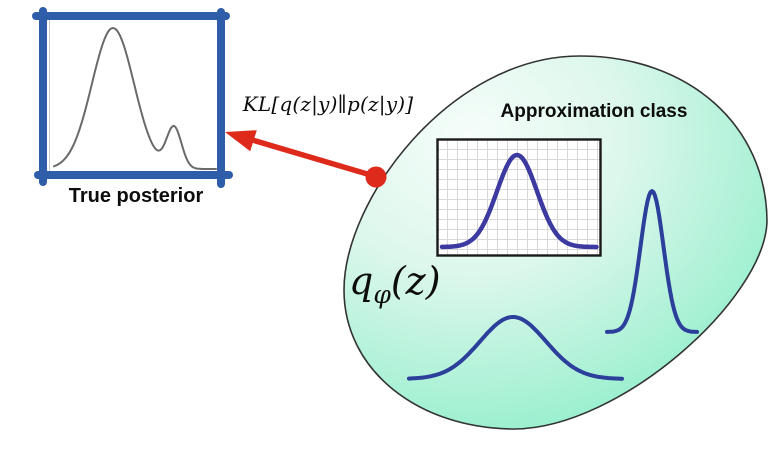  Describe the element at coordinates (311, 157) in the screenshot. I see `kl-arrow-shaft` at that location.